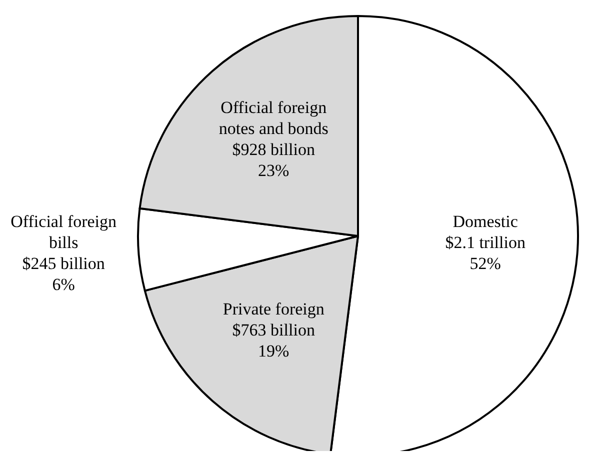 Image resolution: width=590 pixels, height=459 pixels. Describe the element at coordinates (274, 160) in the screenshot. I see `data-label: $928 billion 23%` at that location.